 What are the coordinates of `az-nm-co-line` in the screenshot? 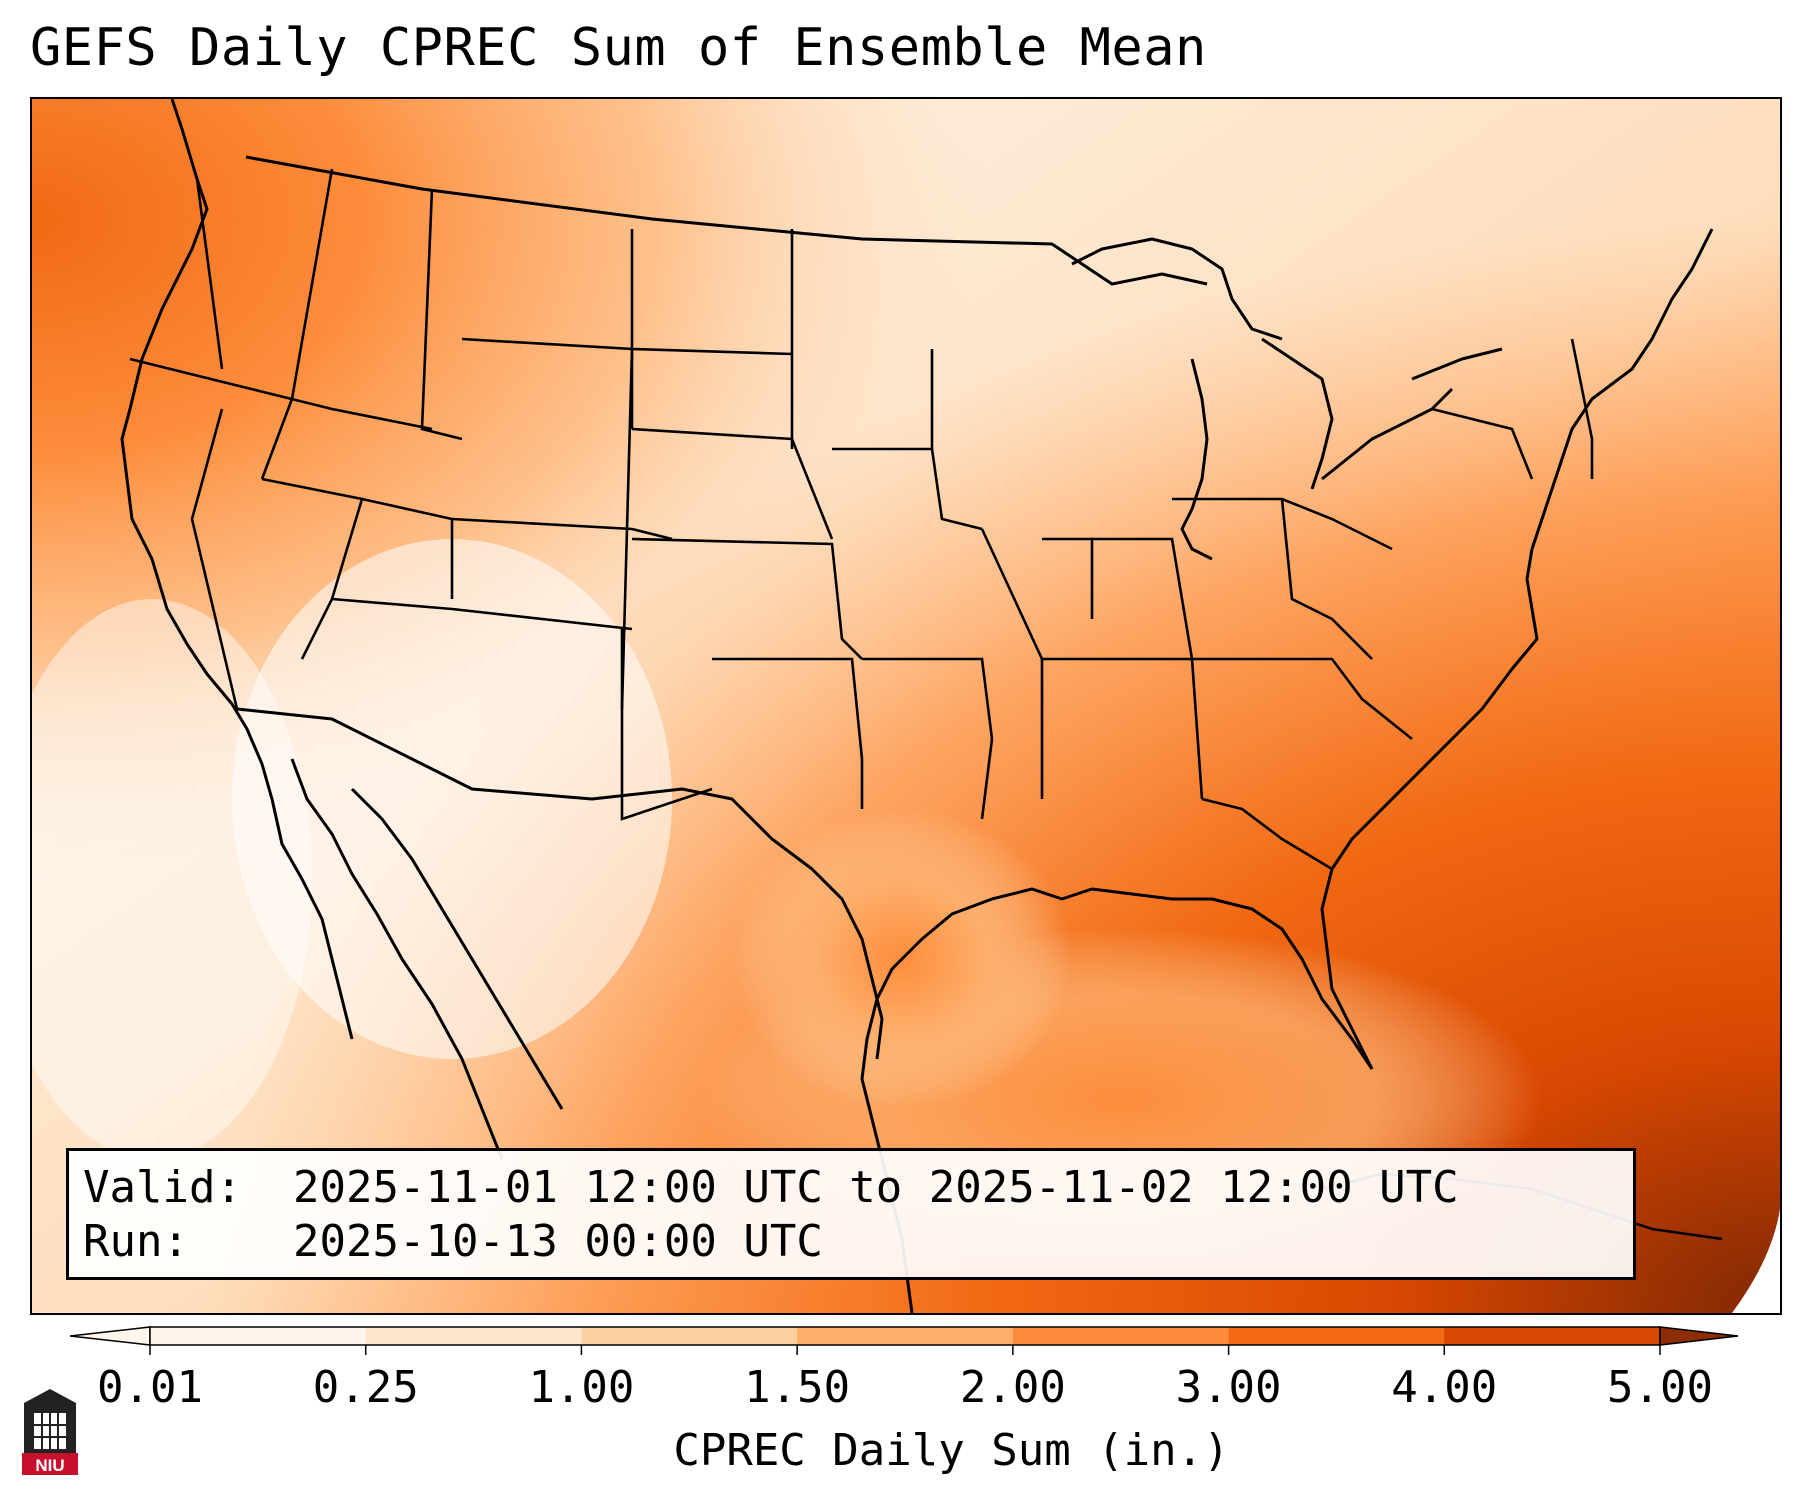 It's located at (482, 614).